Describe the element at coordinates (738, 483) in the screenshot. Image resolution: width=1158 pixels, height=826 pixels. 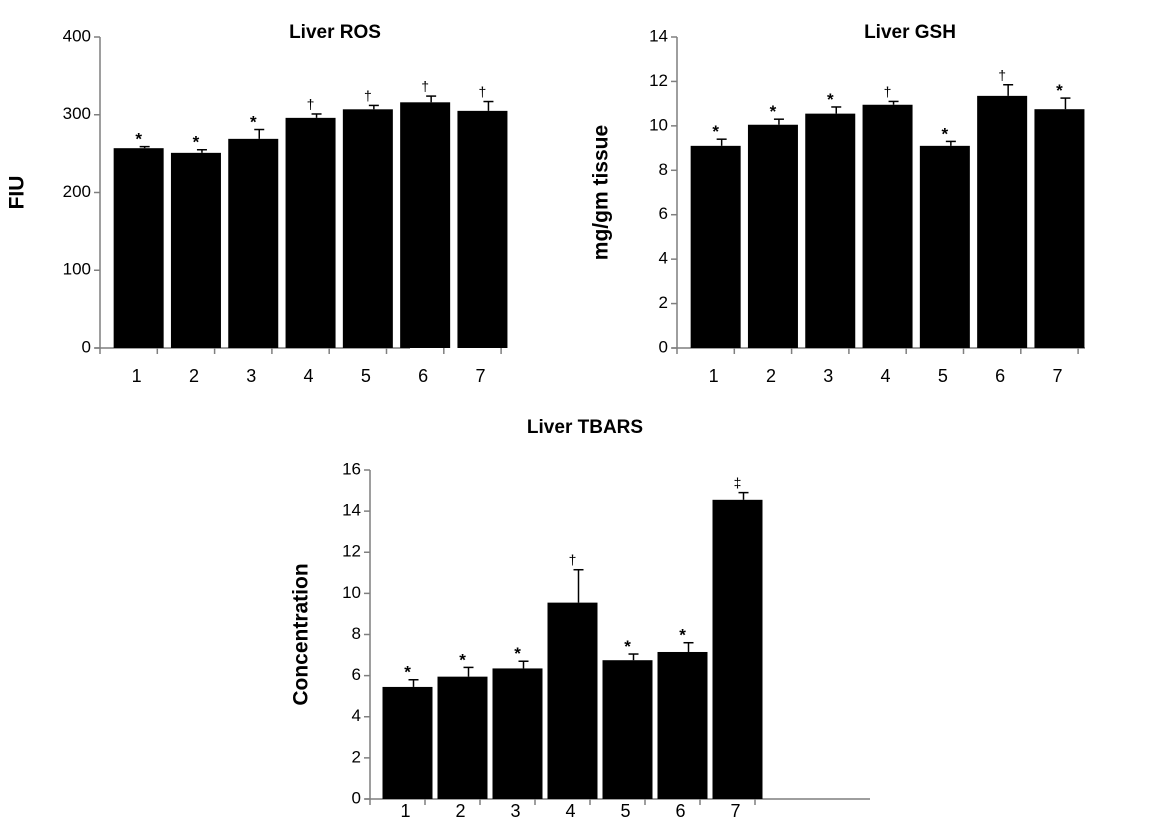
I see `significance-marker: ‡` at that location.